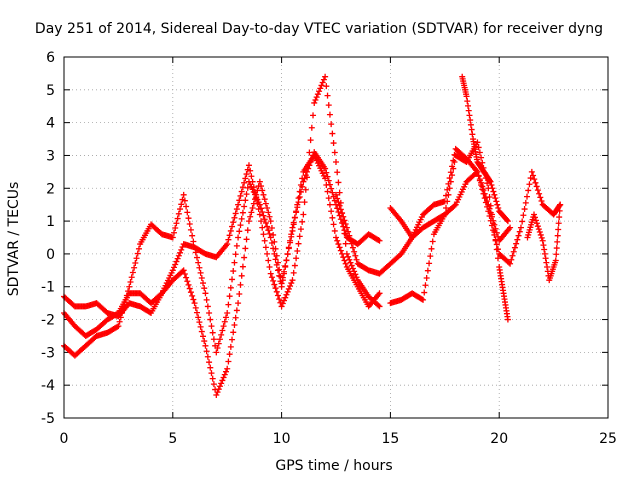 This screenshot has height=480, width=640. I want to click on y-tick-label: -1, so click(48, 288).